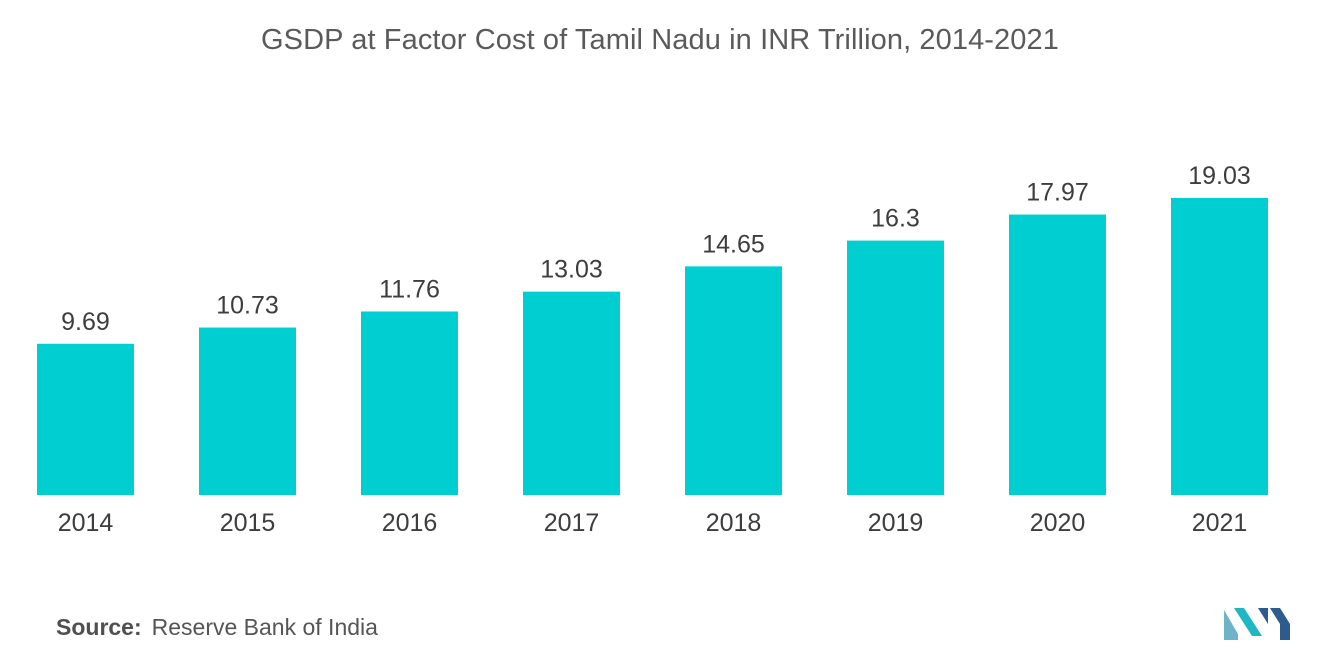 The width and height of the screenshot is (1320, 665). I want to click on source-line: Source: Reserve Bank of India, so click(217, 627).